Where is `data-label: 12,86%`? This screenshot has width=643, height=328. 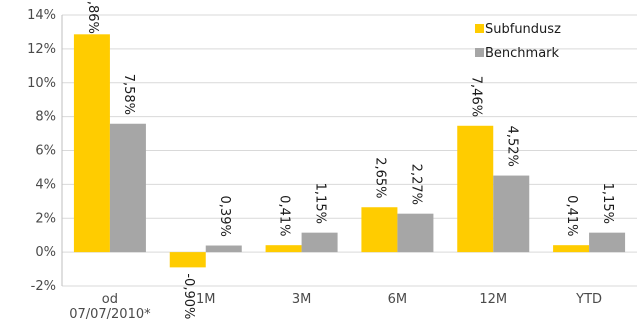 data-label: 12,86% is located at coordinates (92, 17).